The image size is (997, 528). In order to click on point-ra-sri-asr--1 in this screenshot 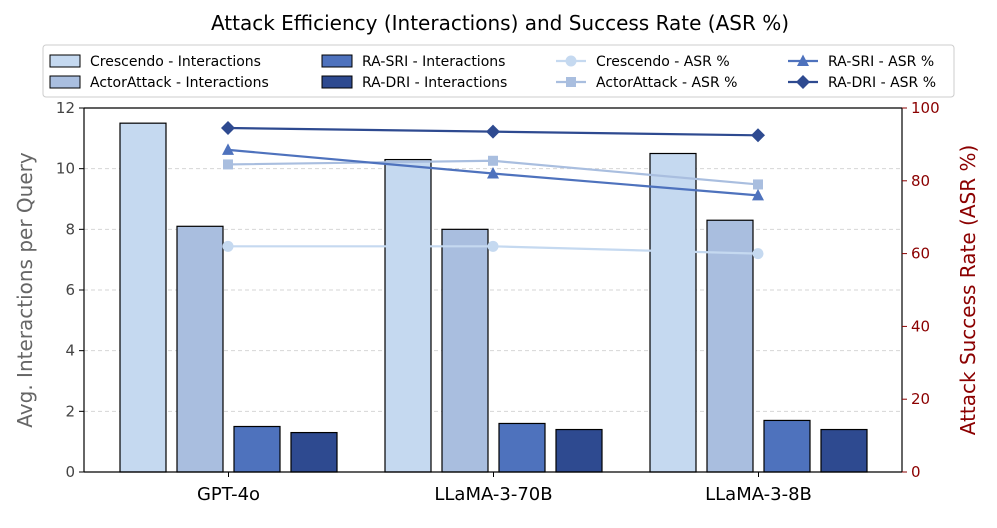, I will do `click(493, 173)`.